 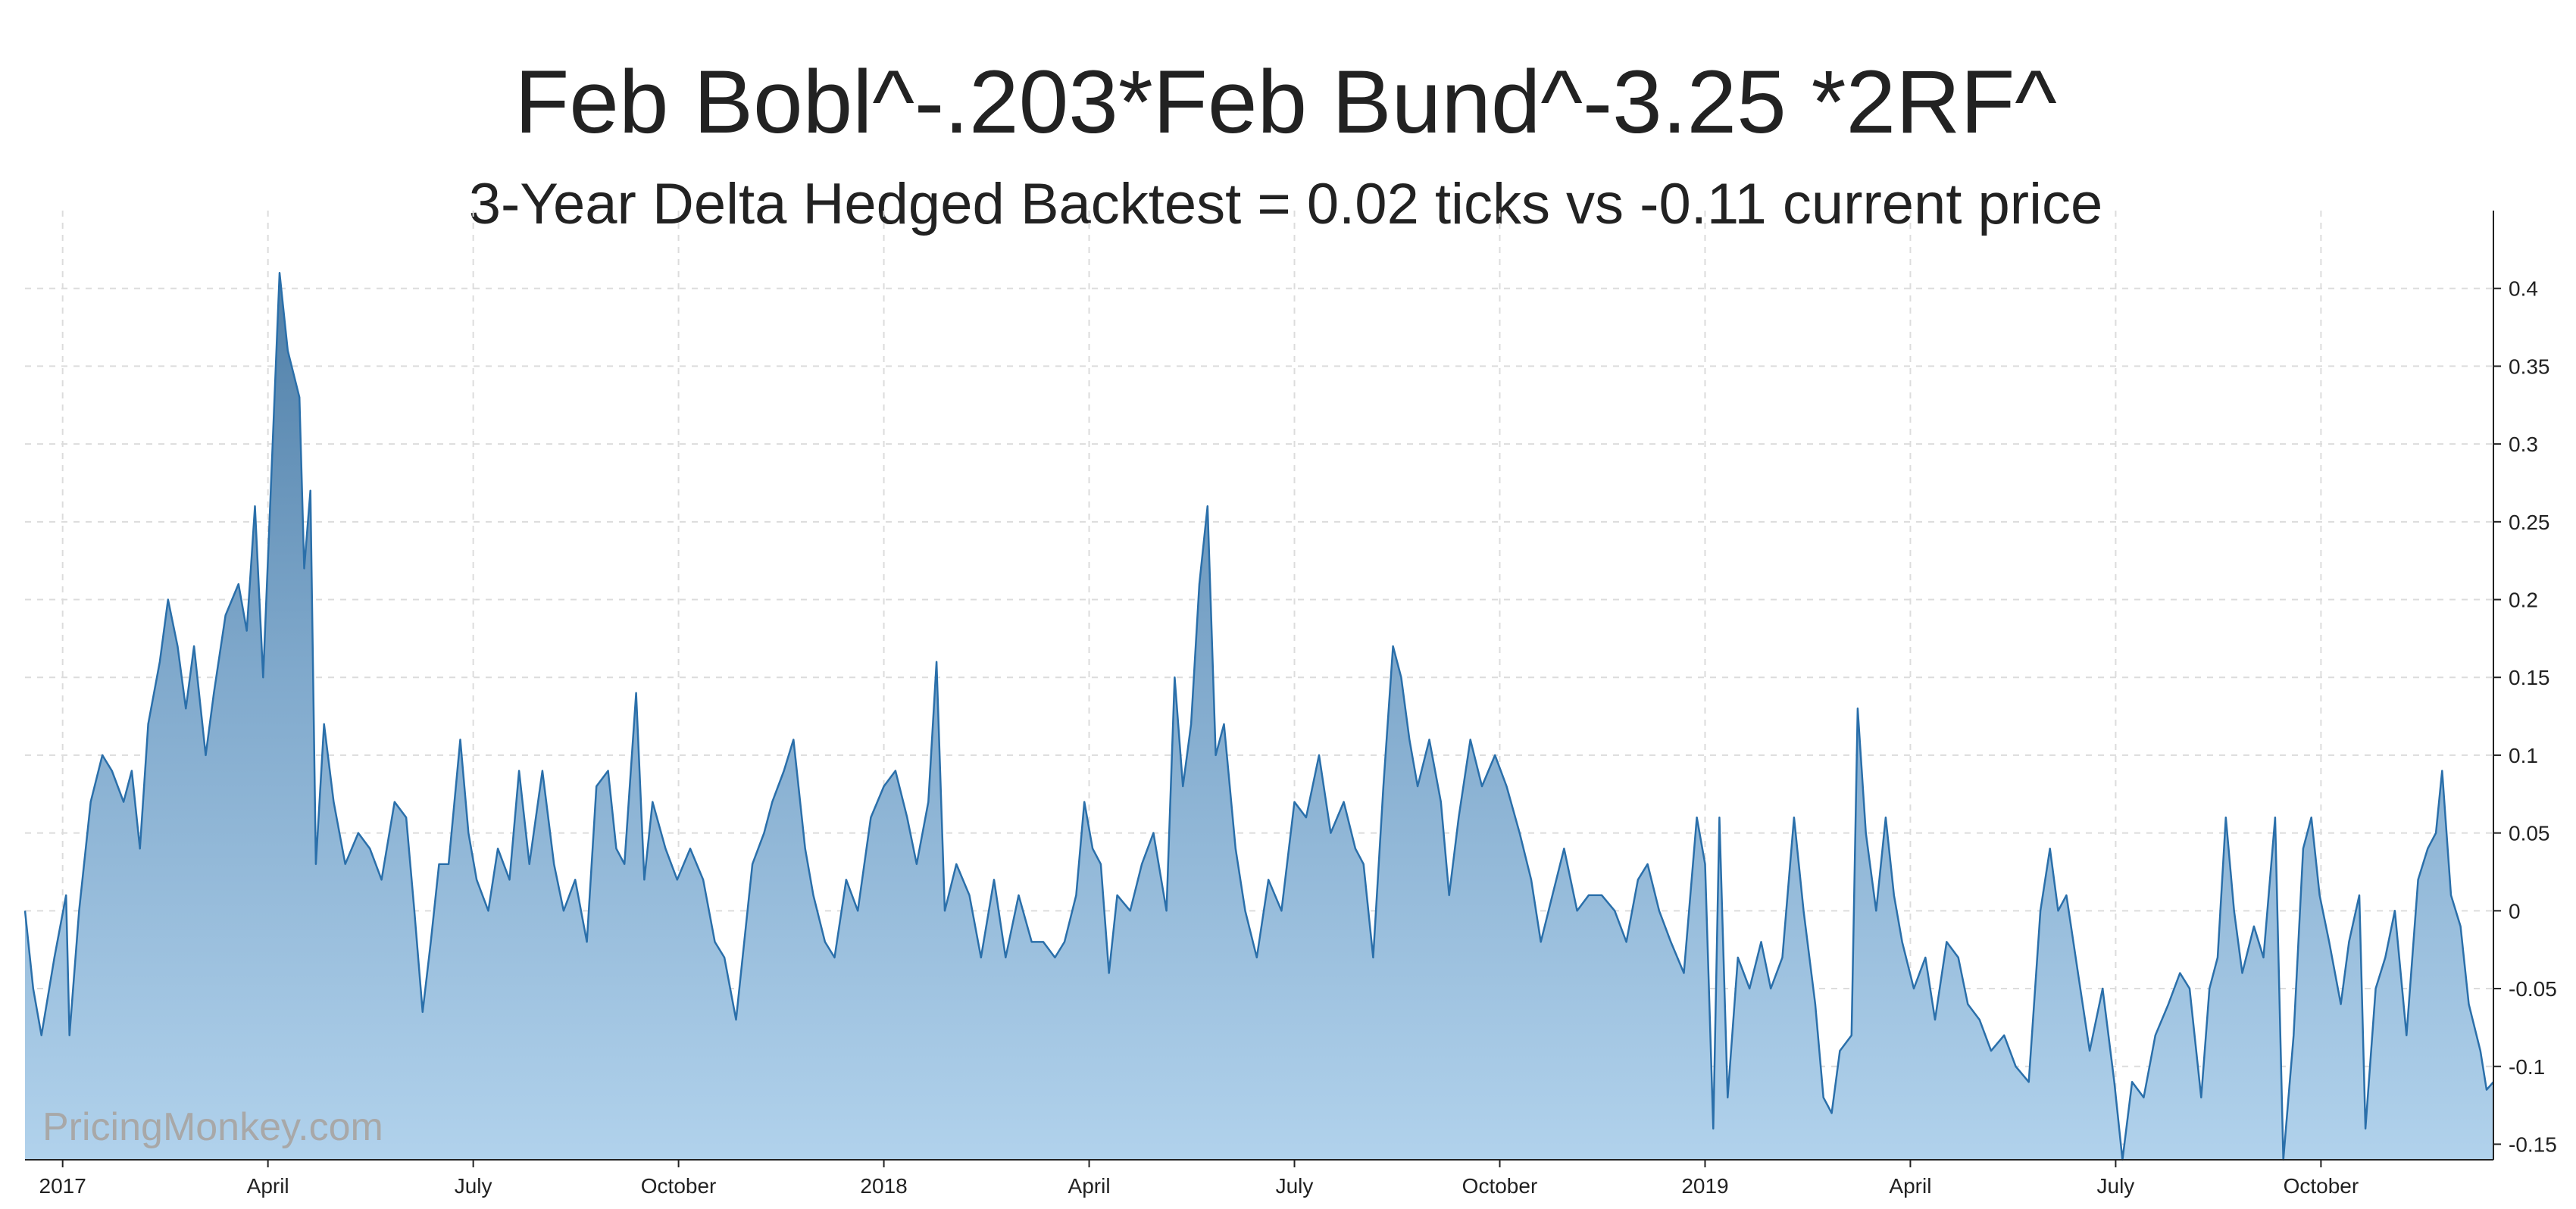 What do you see at coordinates (1286, 102) in the screenshot?
I see `chart-title: Feb Bobl^-.203*Feb Bund^-3.25 *2RF^` at bounding box center [1286, 102].